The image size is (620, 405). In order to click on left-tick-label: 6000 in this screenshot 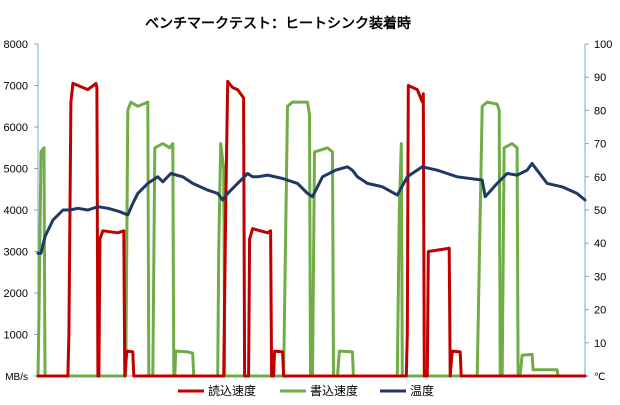, I will do `click(16, 128)`.